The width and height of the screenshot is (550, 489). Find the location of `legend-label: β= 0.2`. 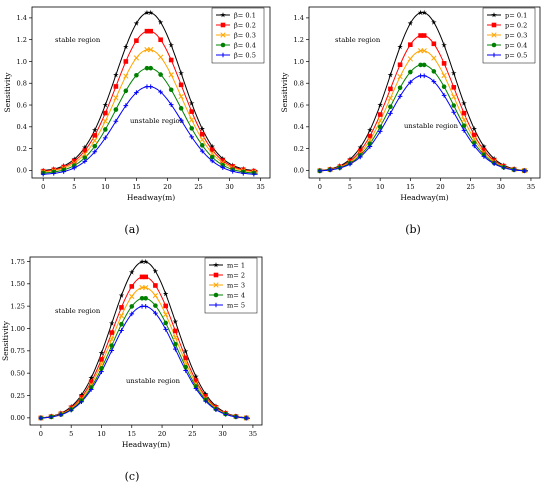

legend-label: β= 0.2 is located at coordinates (245, 25).